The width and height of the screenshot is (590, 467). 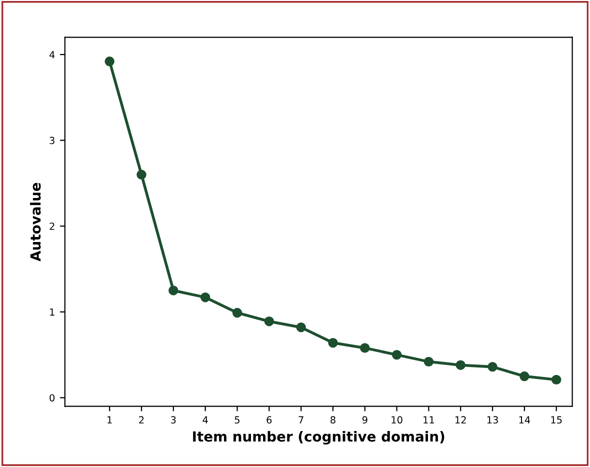 I want to click on y-axis-title: Autovalue, so click(x=35, y=222).